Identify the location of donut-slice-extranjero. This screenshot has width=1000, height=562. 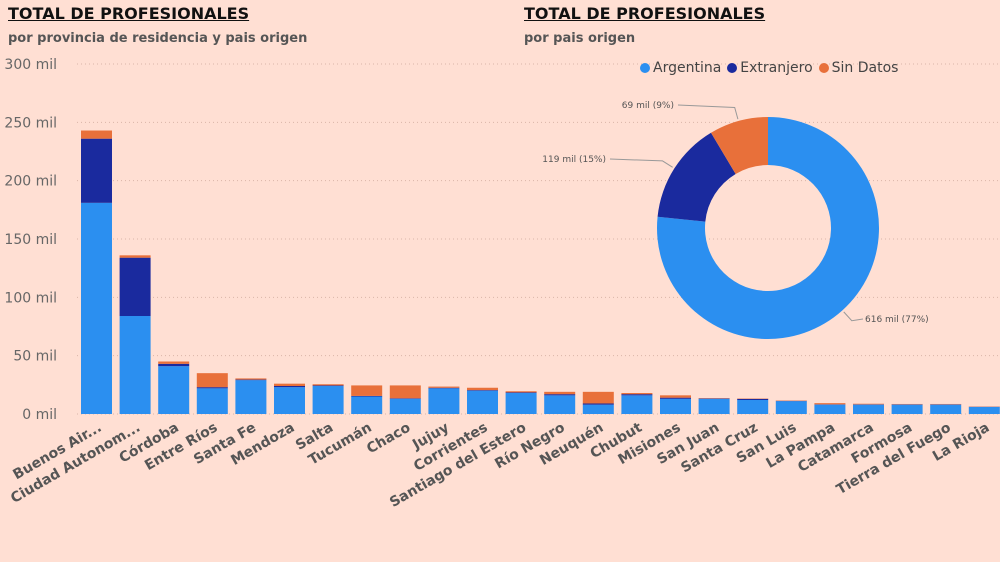
(696, 177).